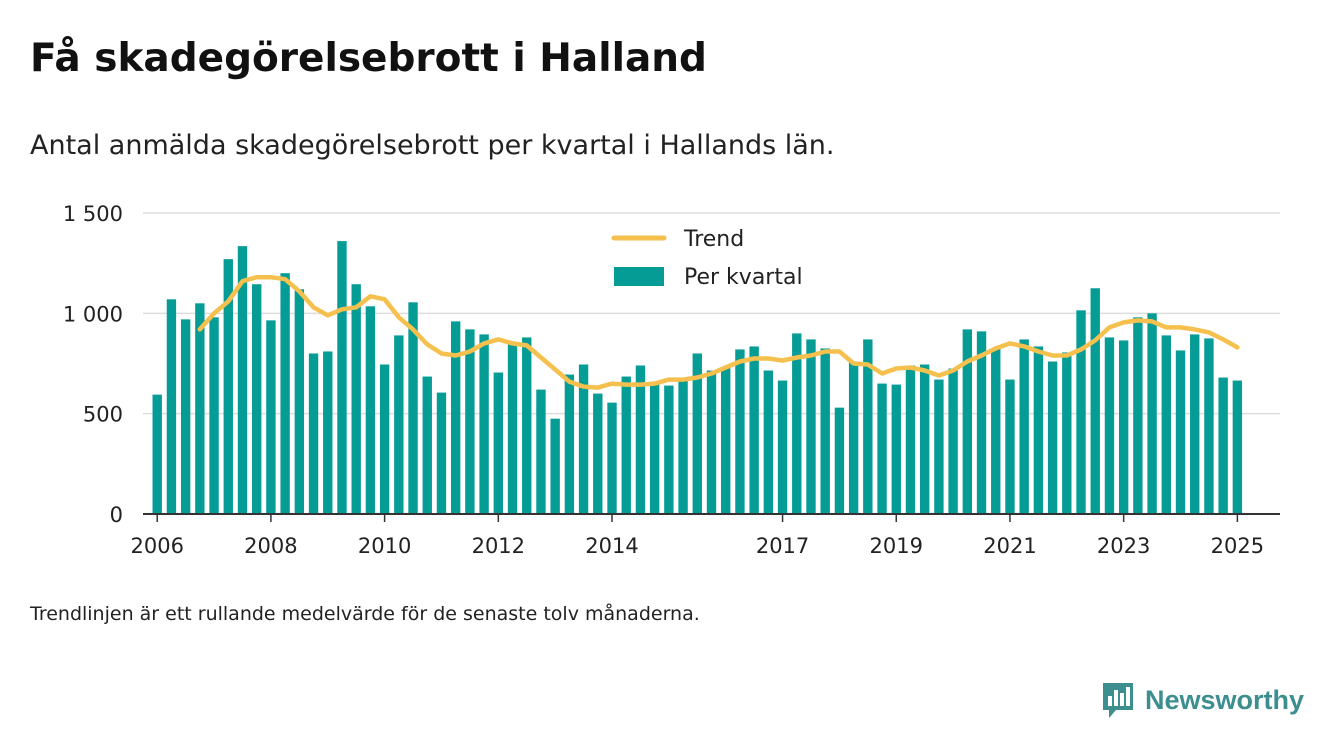  What do you see at coordinates (116, 515) in the screenshot?
I see `y-tick-label: 0` at bounding box center [116, 515].